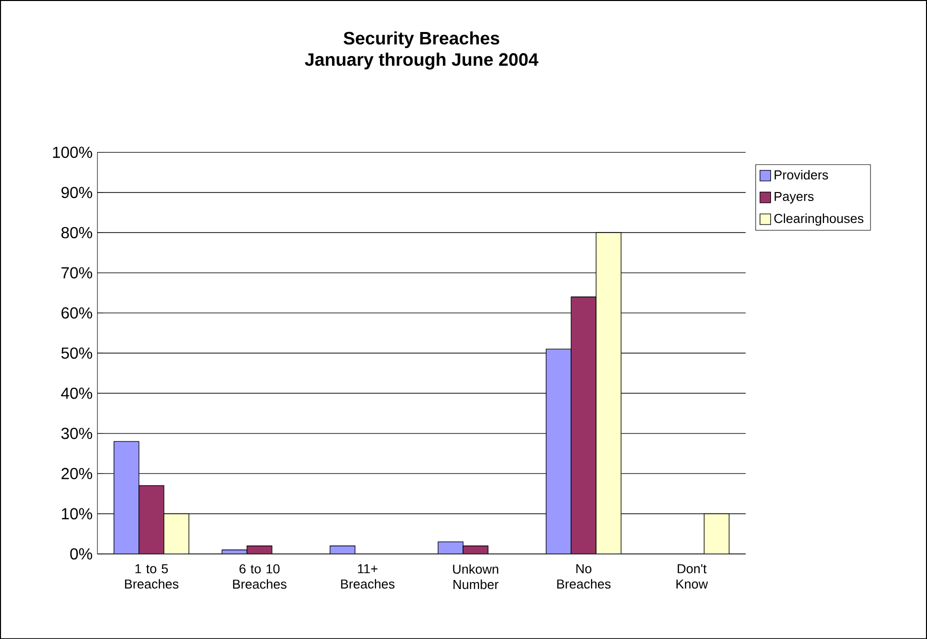 Image resolution: width=927 pixels, height=639 pixels. What do you see at coordinates (422, 39) in the screenshot?
I see `chart-title: Security Breaches` at bounding box center [422, 39].